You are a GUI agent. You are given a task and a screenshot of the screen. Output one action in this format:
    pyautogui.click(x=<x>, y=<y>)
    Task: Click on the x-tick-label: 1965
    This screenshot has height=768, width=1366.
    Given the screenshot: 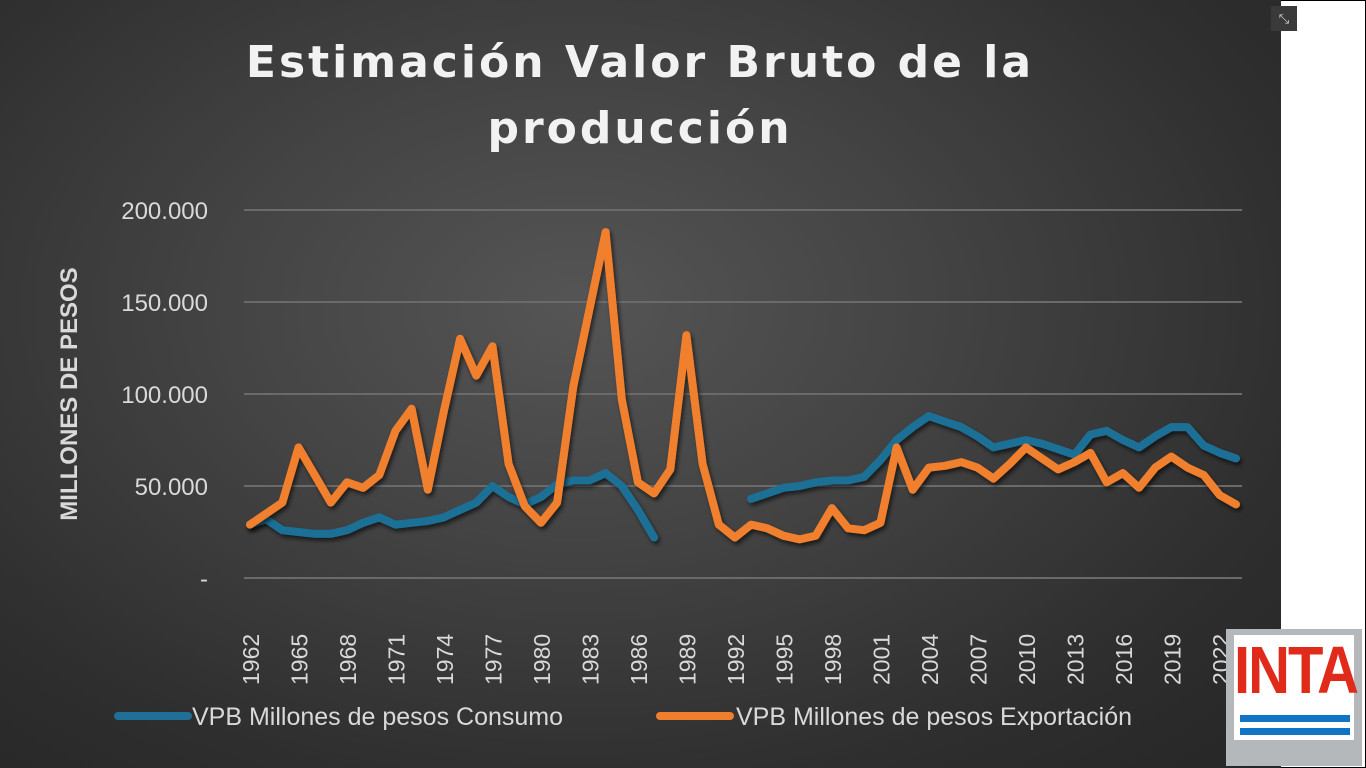 What is the action you would take?
    pyautogui.click(x=299, y=659)
    